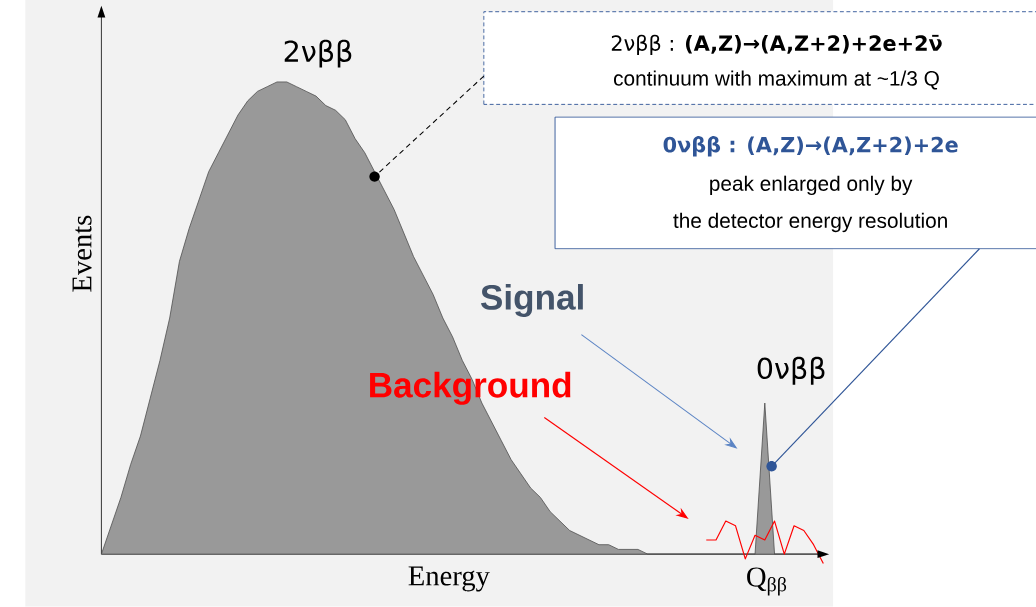 The width and height of the screenshot is (1036, 607). What do you see at coordinates (791, 370) in the screenshot?
I see `annotation: 0νββ` at bounding box center [791, 370].